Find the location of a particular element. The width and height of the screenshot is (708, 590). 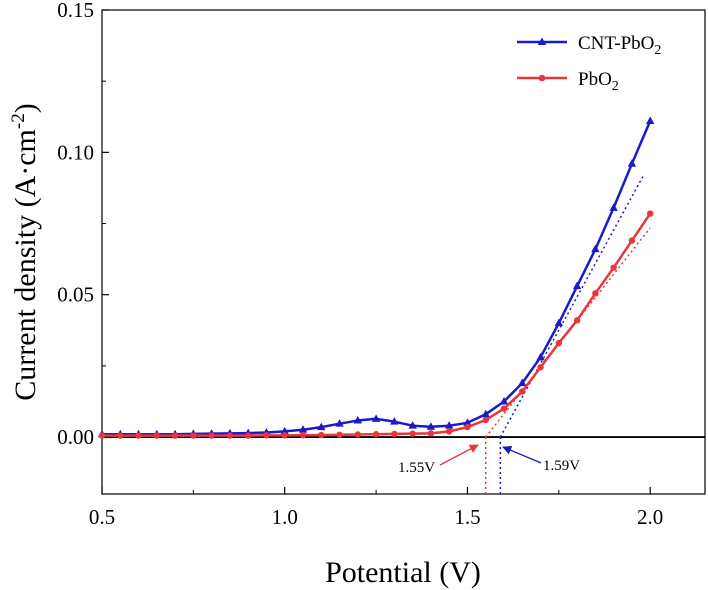

legend-label-pbo2: PbO2 is located at coordinates (598, 81).